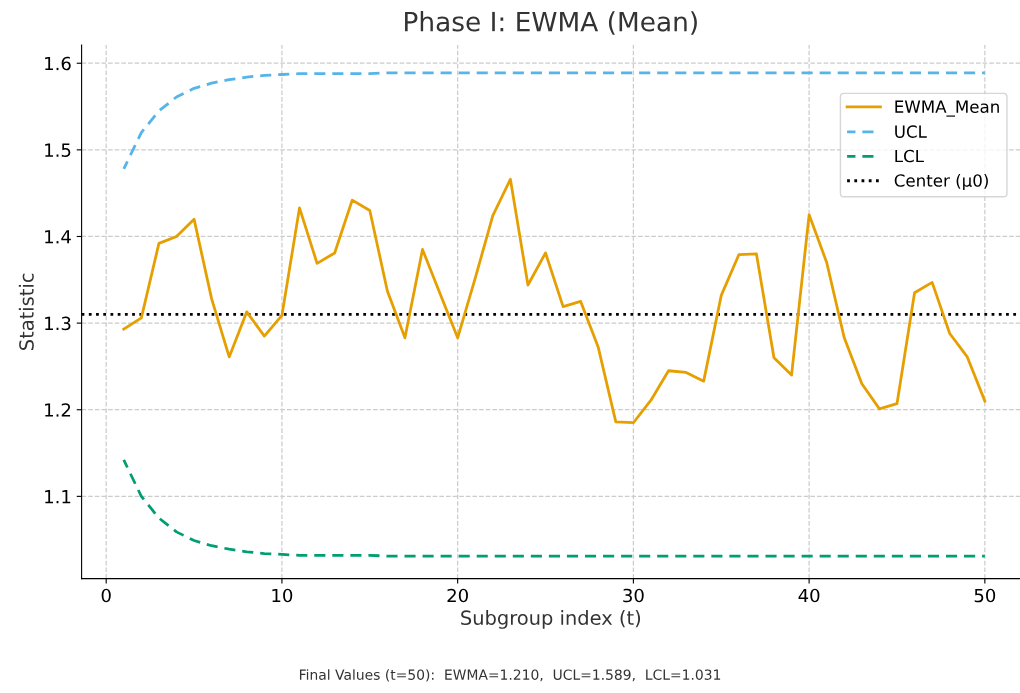  I want to click on x-tick-label: 40, so click(809, 595).